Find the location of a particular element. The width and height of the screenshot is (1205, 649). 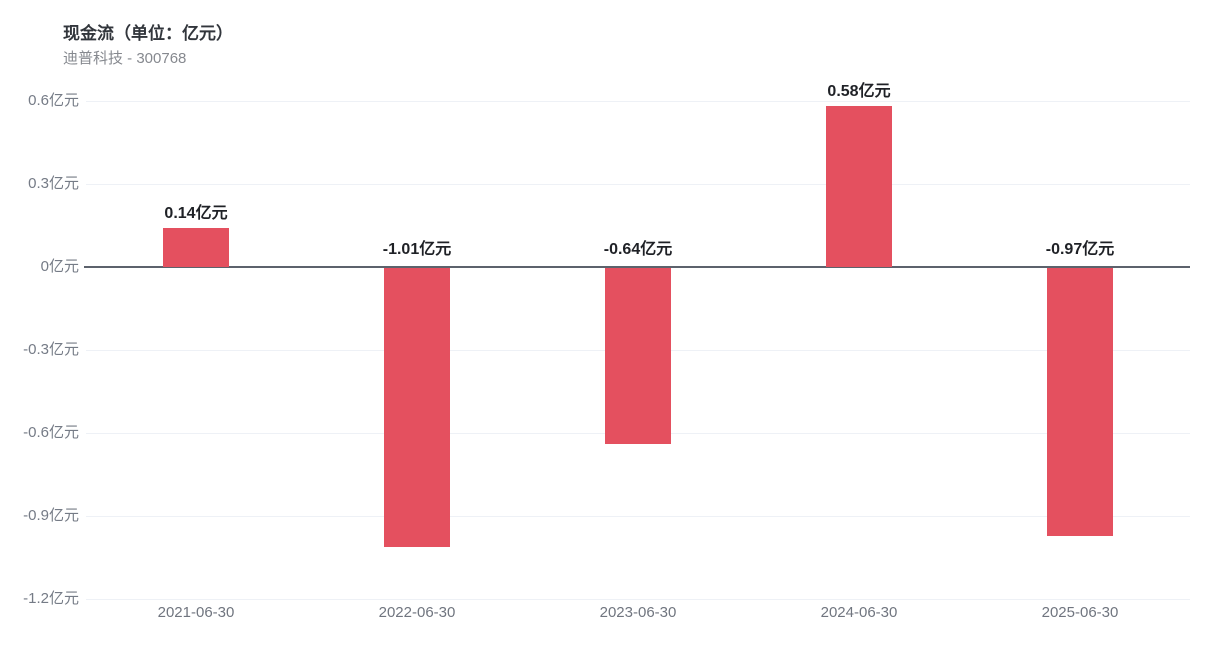

x-axis-tick-label: 2023-06-30 is located at coordinates (638, 612).